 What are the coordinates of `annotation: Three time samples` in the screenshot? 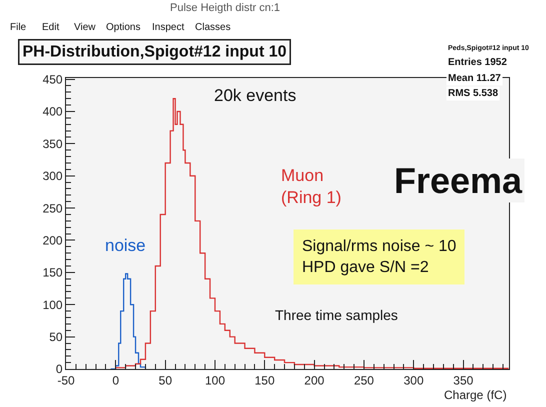 It's located at (336, 315).